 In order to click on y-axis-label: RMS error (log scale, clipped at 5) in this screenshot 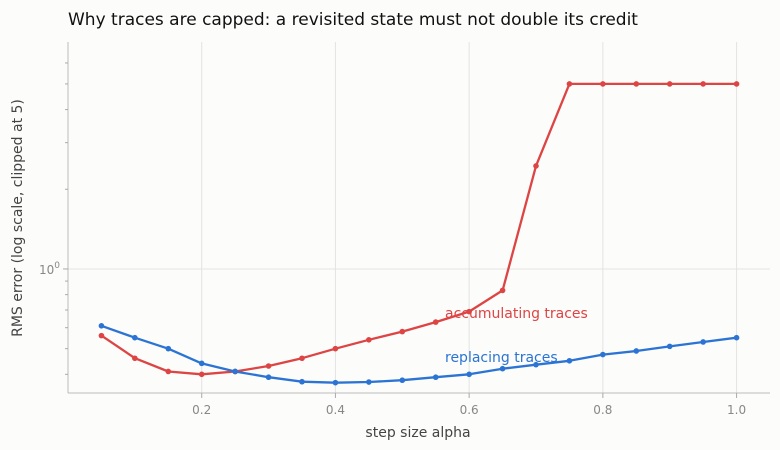, I will do `click(18, 218)`.